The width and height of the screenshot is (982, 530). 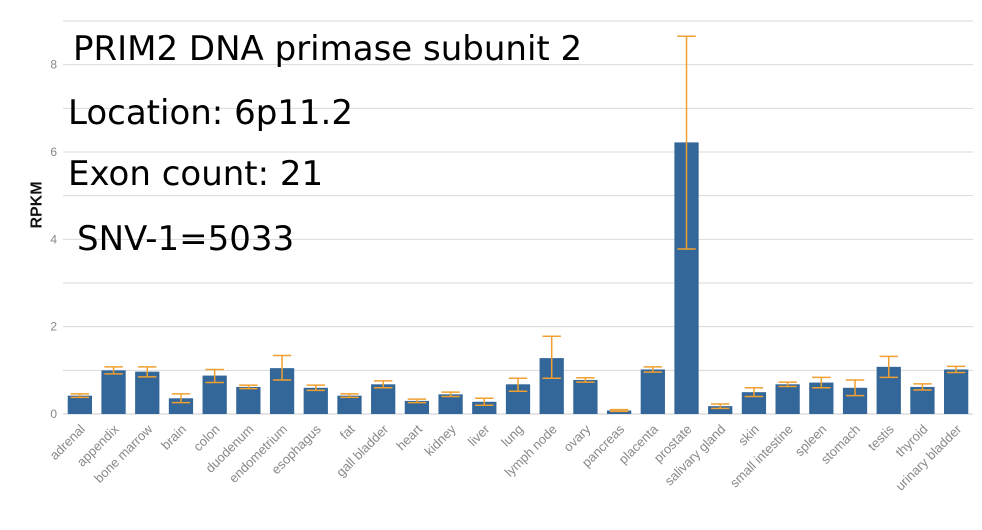 I want to click on bar-appendix, so click(x=113, y=392).